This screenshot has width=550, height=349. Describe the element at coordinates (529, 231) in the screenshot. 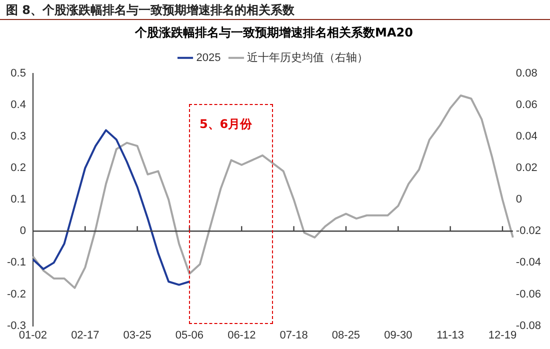

I see `y2-tick-label: -0.02` at that location.